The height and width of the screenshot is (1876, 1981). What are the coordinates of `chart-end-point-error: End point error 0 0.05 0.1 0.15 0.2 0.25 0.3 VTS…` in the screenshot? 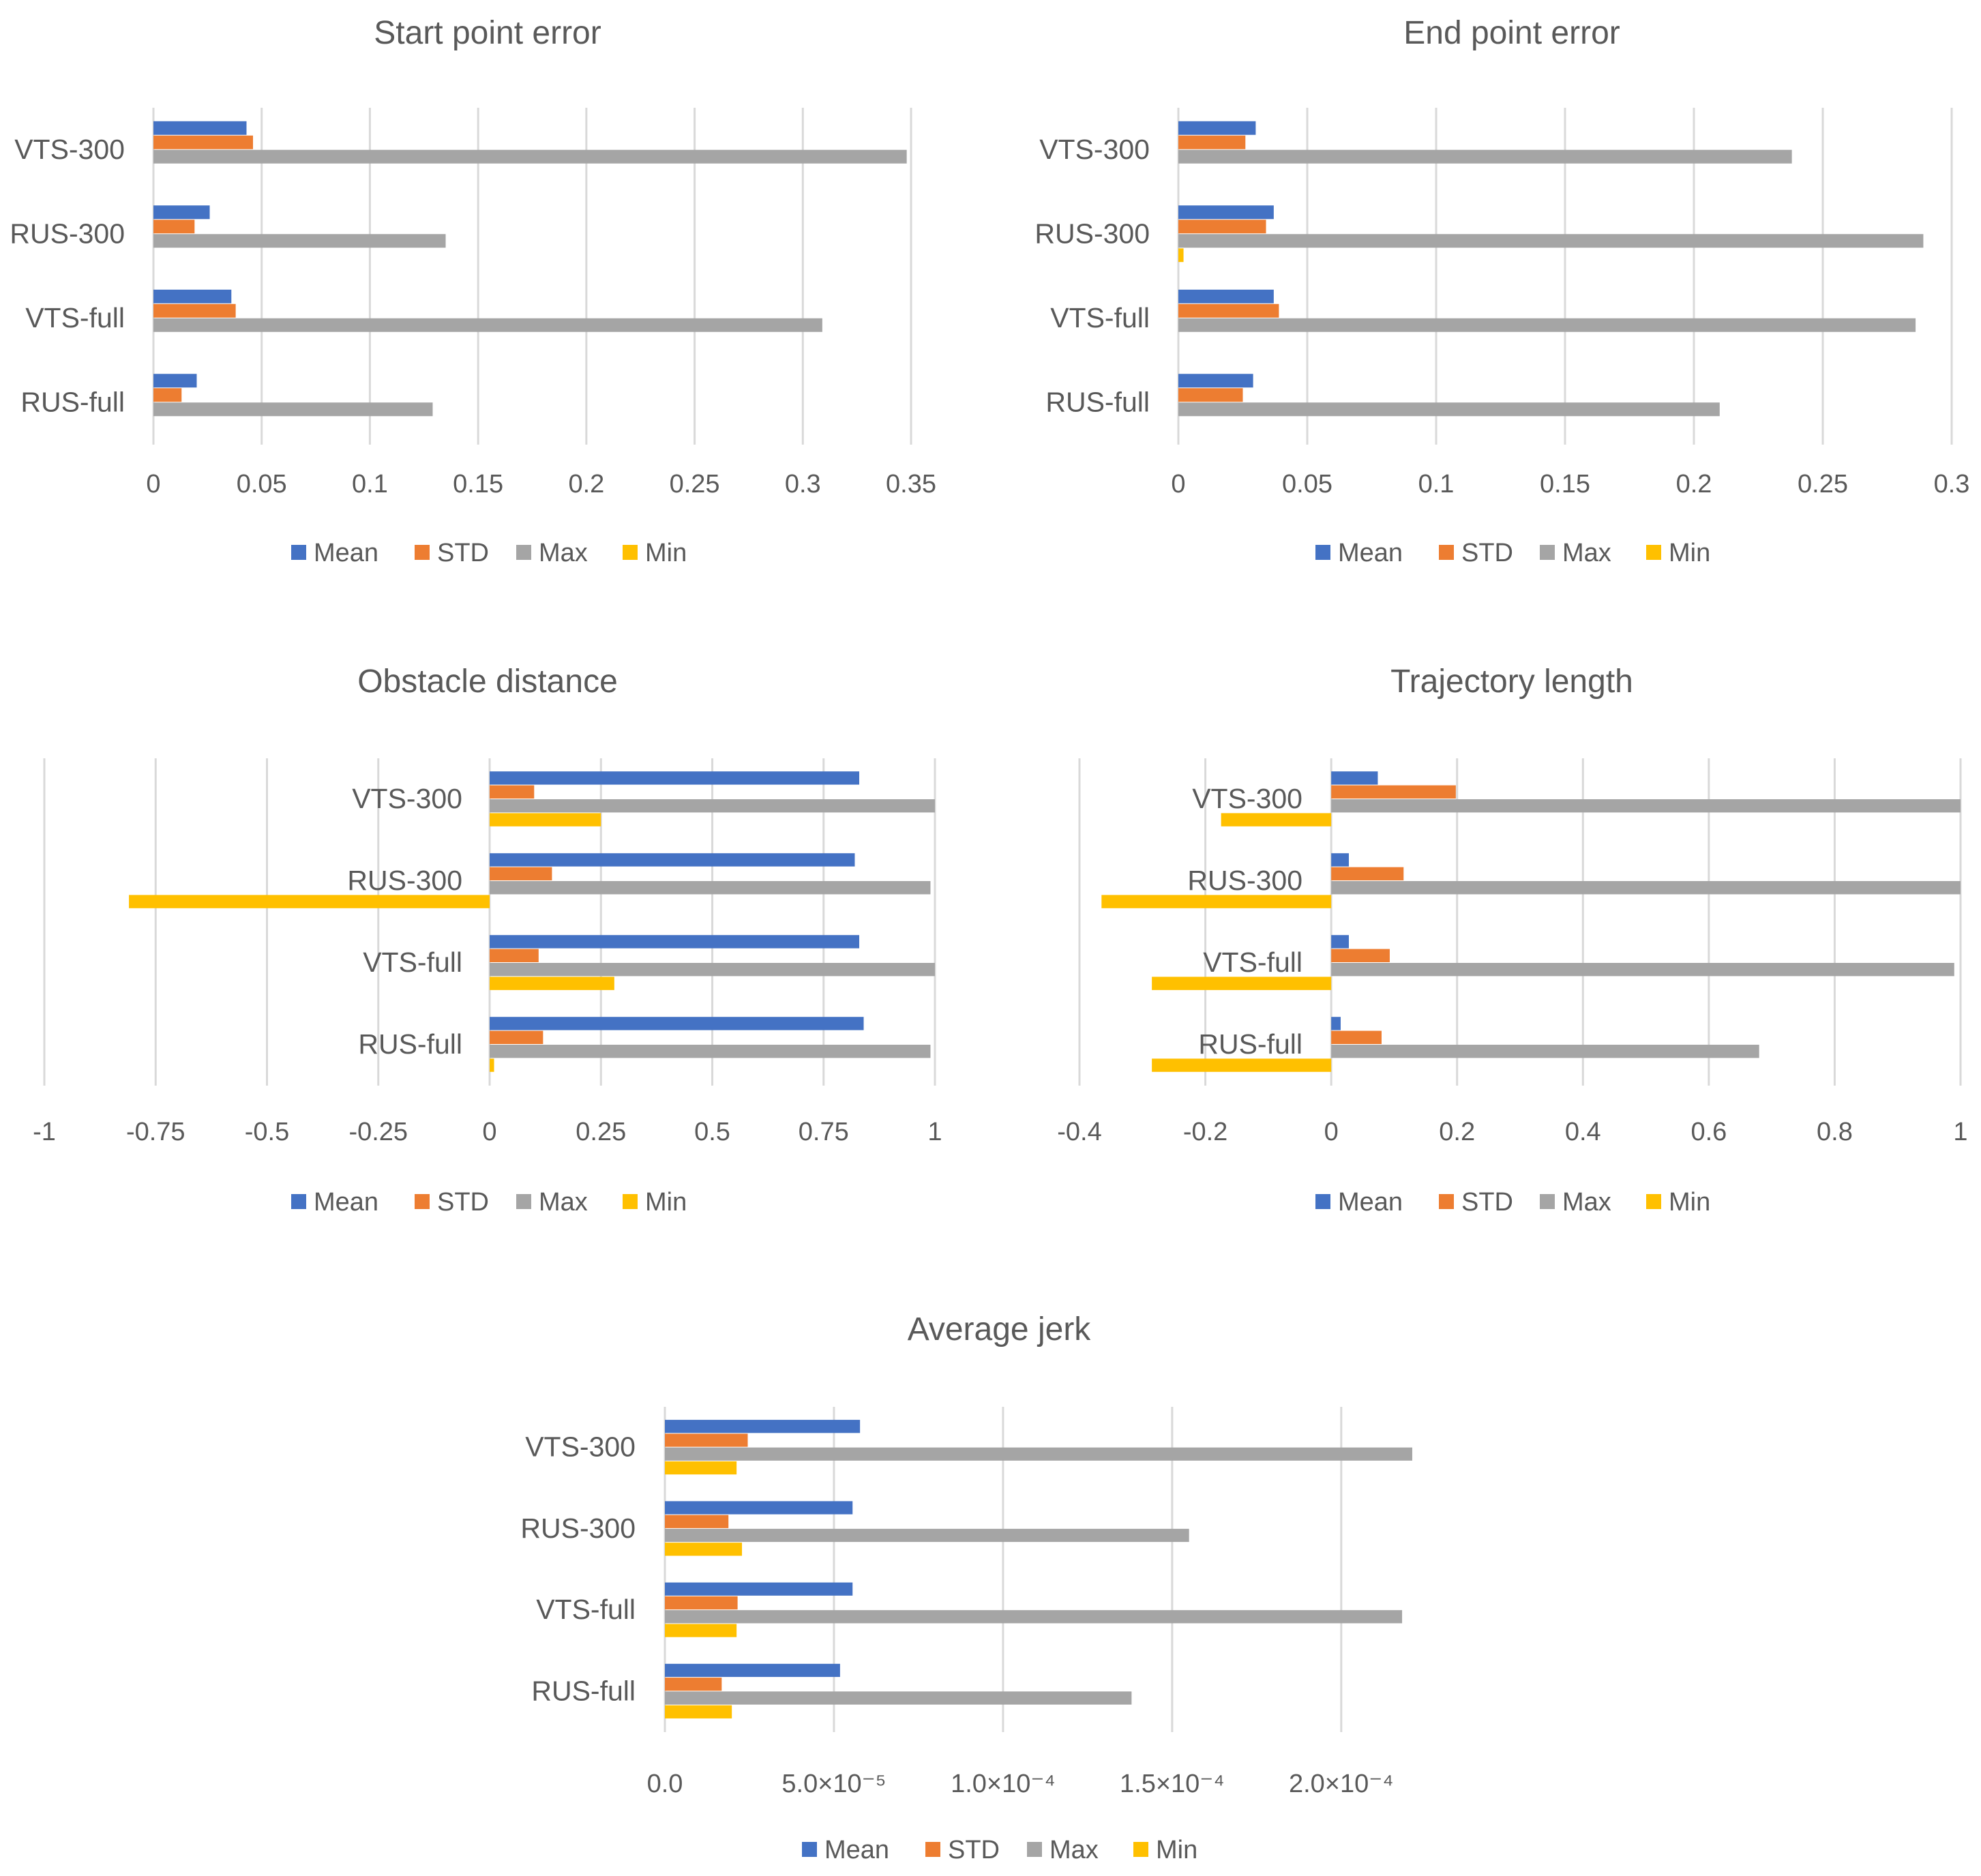 It's located at (1501, 291).